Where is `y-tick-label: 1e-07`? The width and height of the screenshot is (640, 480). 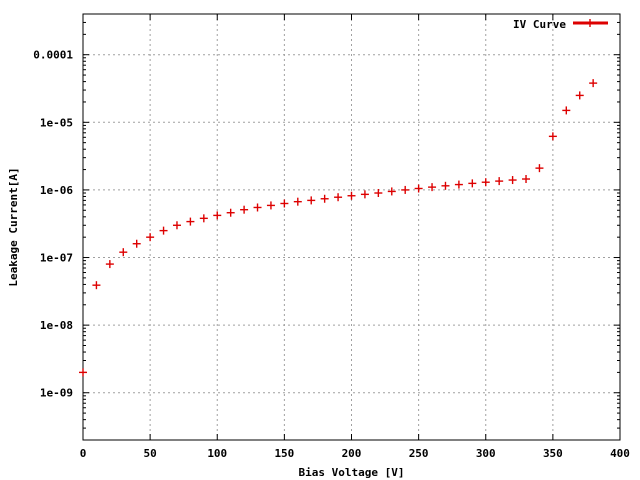 y-tick-label: 1e-07 is located at coordinates (56, 258).